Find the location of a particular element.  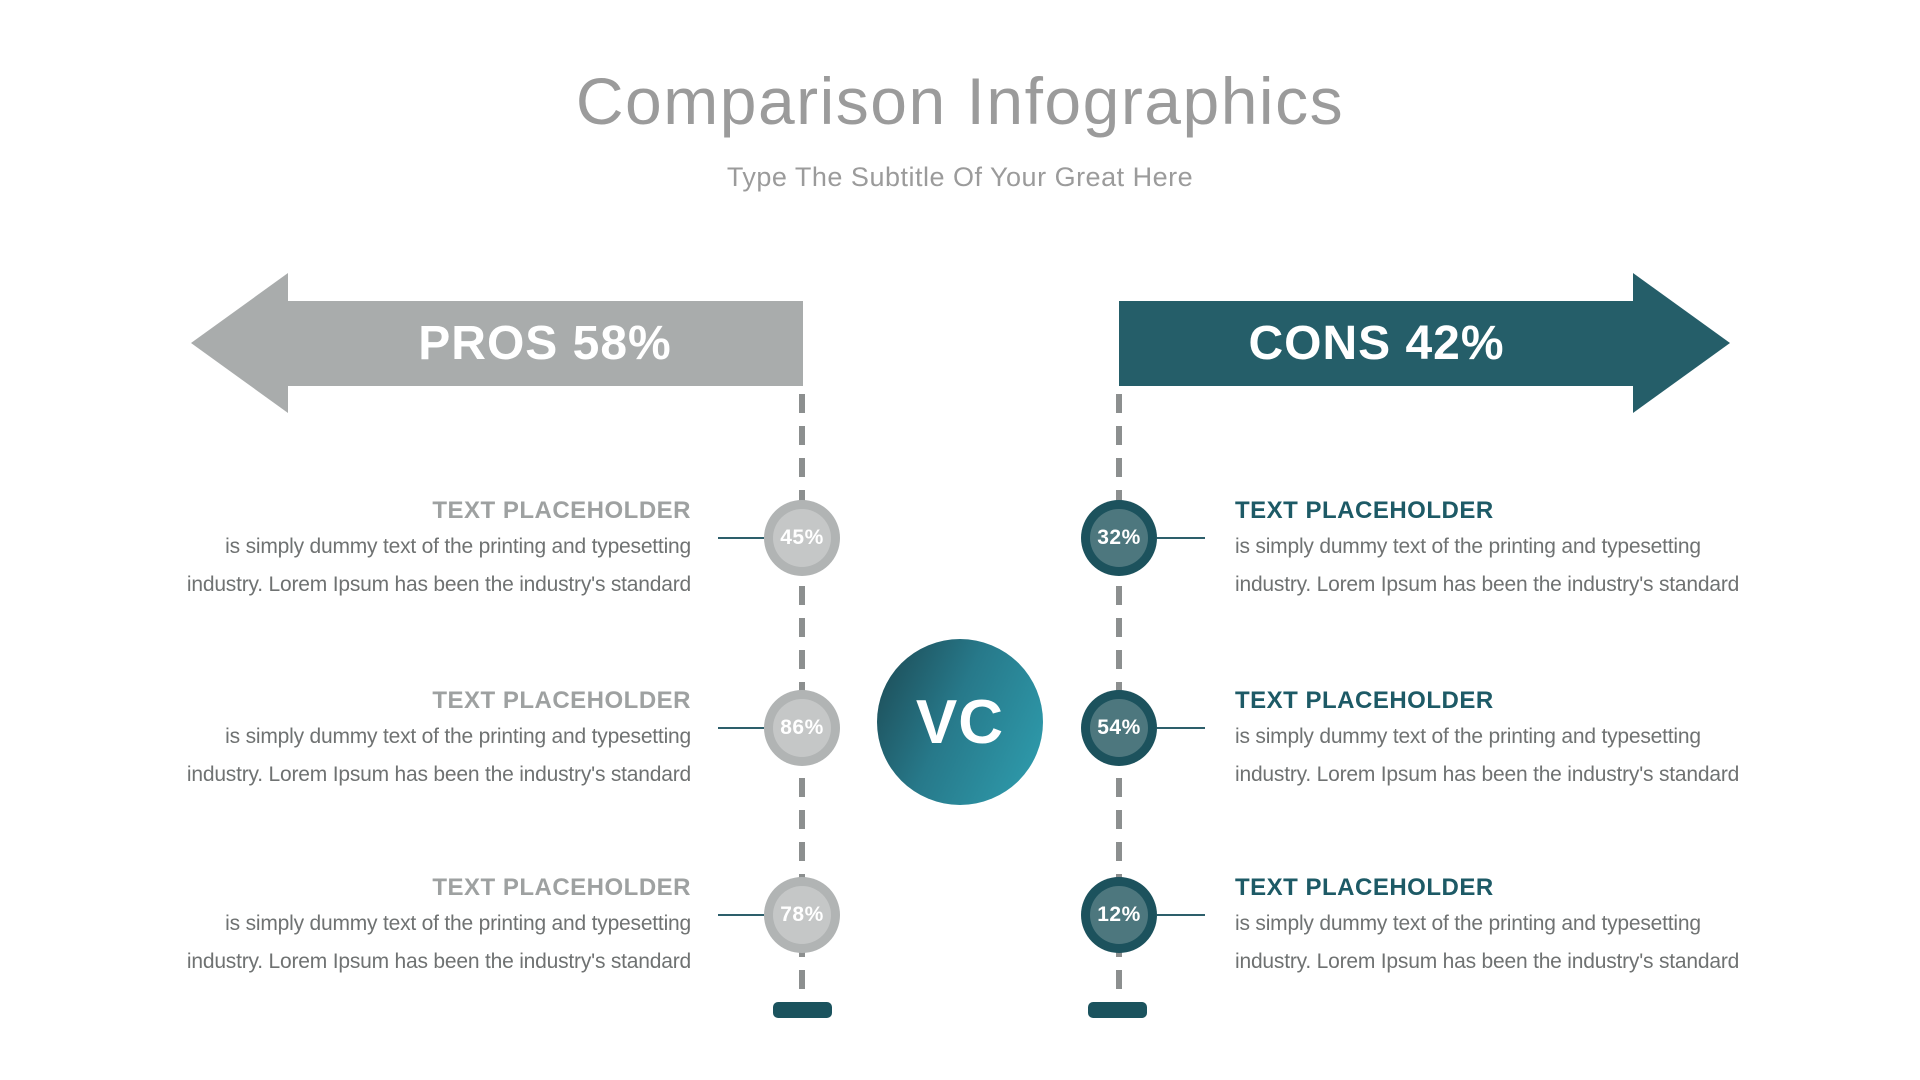

pros-row-1-percent-badge: 45% is located at coordinates (802, 538).